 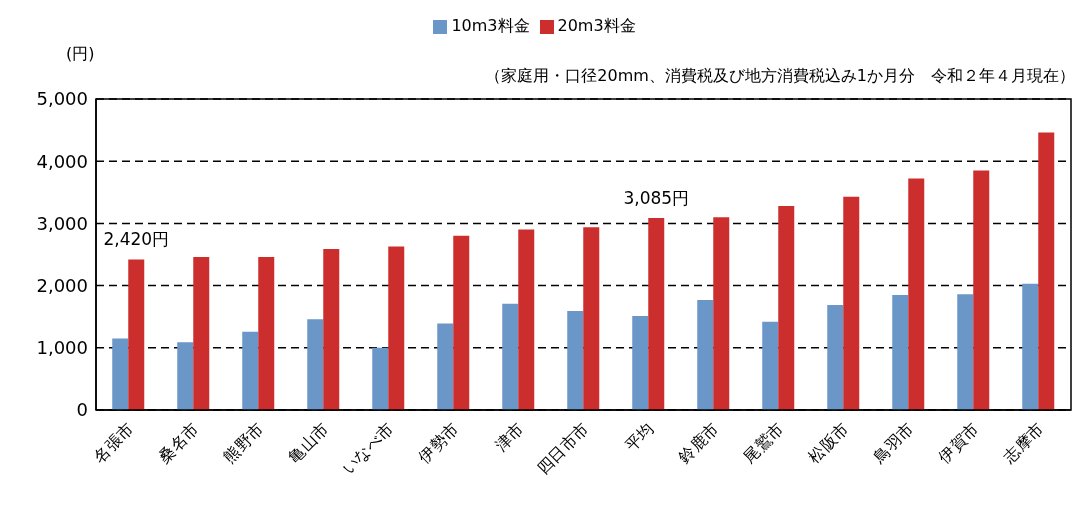 I want to click on x-tick-label: 平均, so click(x=638, y=437).